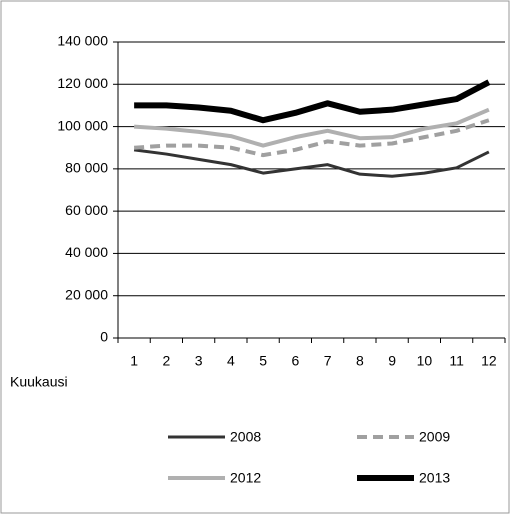 The width and height of the screenshot is (511, 515). What do you see at coordinates (231, 361) in the screenshot?
I see `x-tick-label: 4` at bounding box center [231, 361].